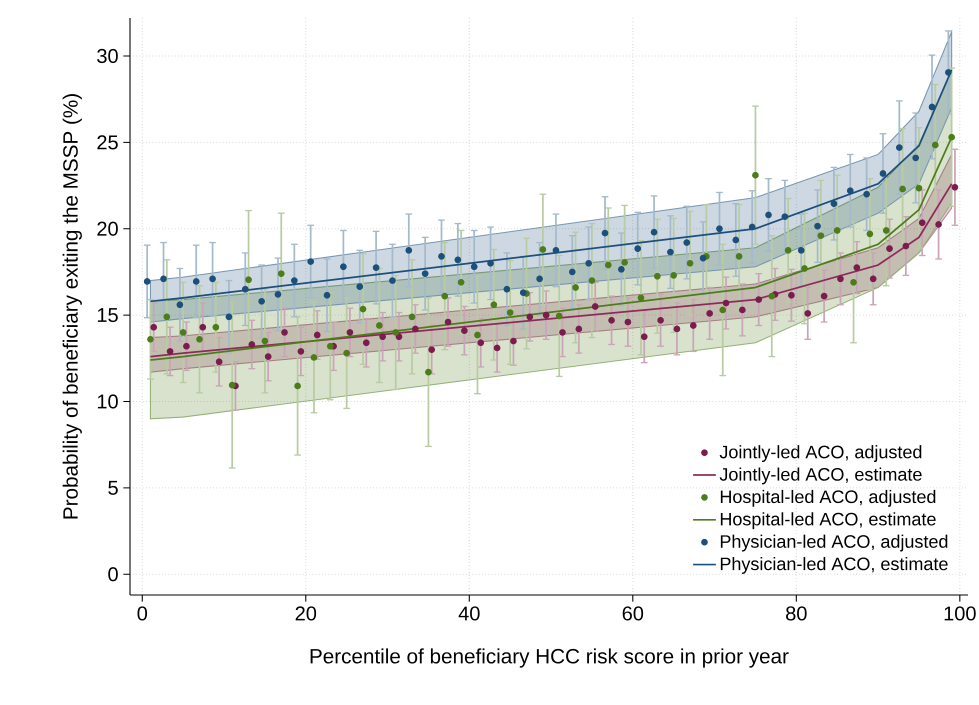 The width and height of the screenshot is (979, 705). I want to click on legend-label: Physician-led ACO, estimate, so click(834, 565).